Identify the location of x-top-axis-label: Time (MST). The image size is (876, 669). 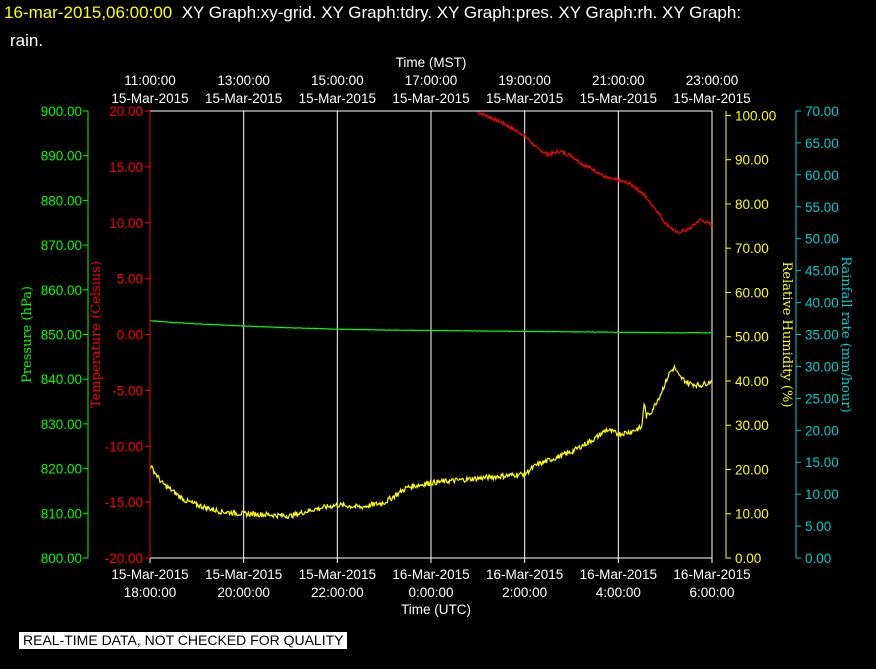
(431, 62).